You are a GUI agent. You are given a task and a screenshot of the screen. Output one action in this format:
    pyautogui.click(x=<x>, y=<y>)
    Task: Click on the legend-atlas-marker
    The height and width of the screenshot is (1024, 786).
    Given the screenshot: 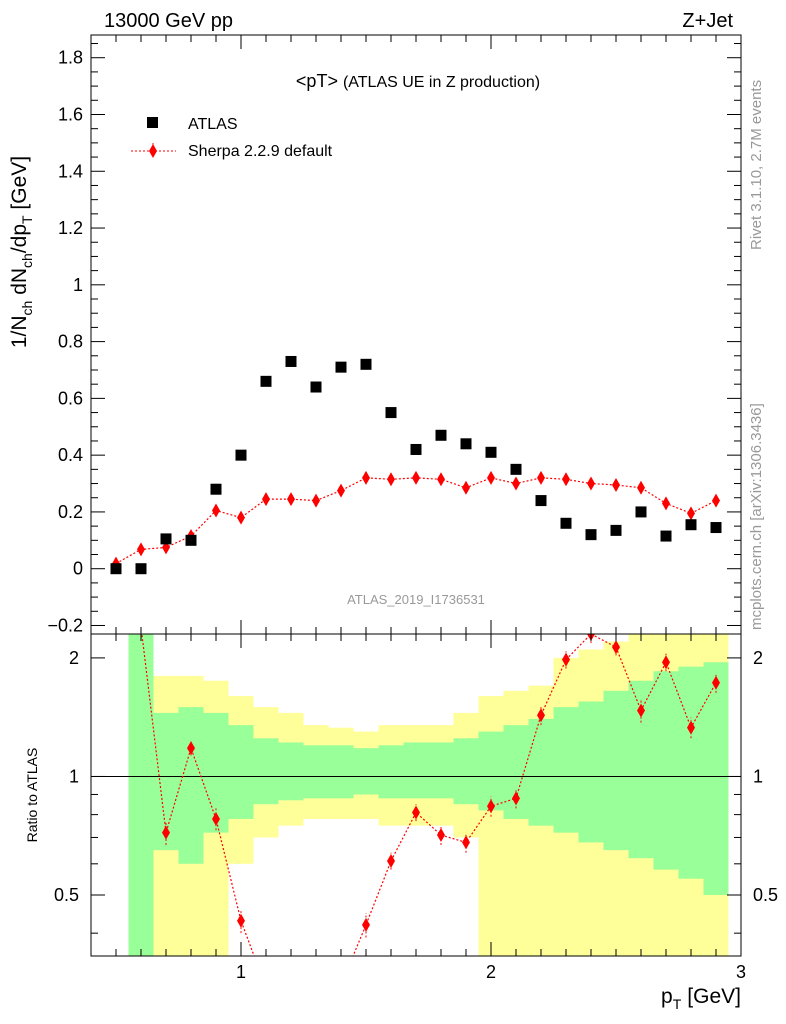 What is the action you would take?
    pyautogui.click(x=152, y=122)
    